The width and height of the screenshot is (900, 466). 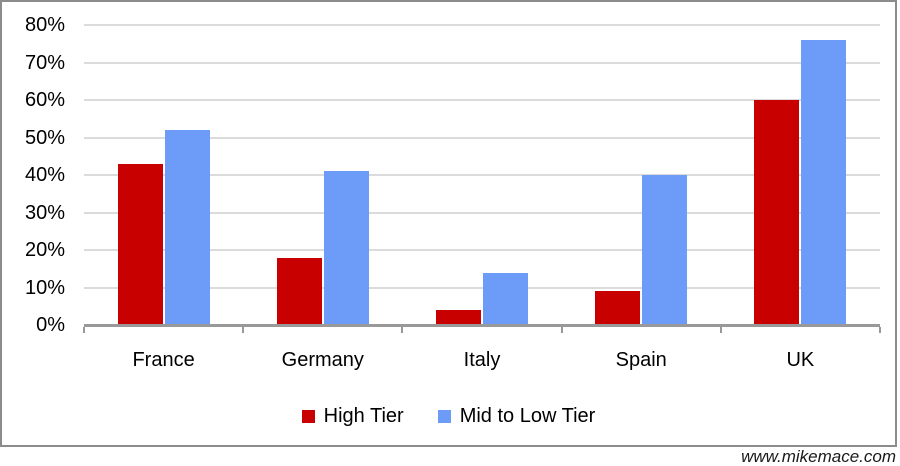 What do you see at coordinates (458, 317) in the screenshot?
I see `bar-high-tier-italy` at bounding box center [458, 317].